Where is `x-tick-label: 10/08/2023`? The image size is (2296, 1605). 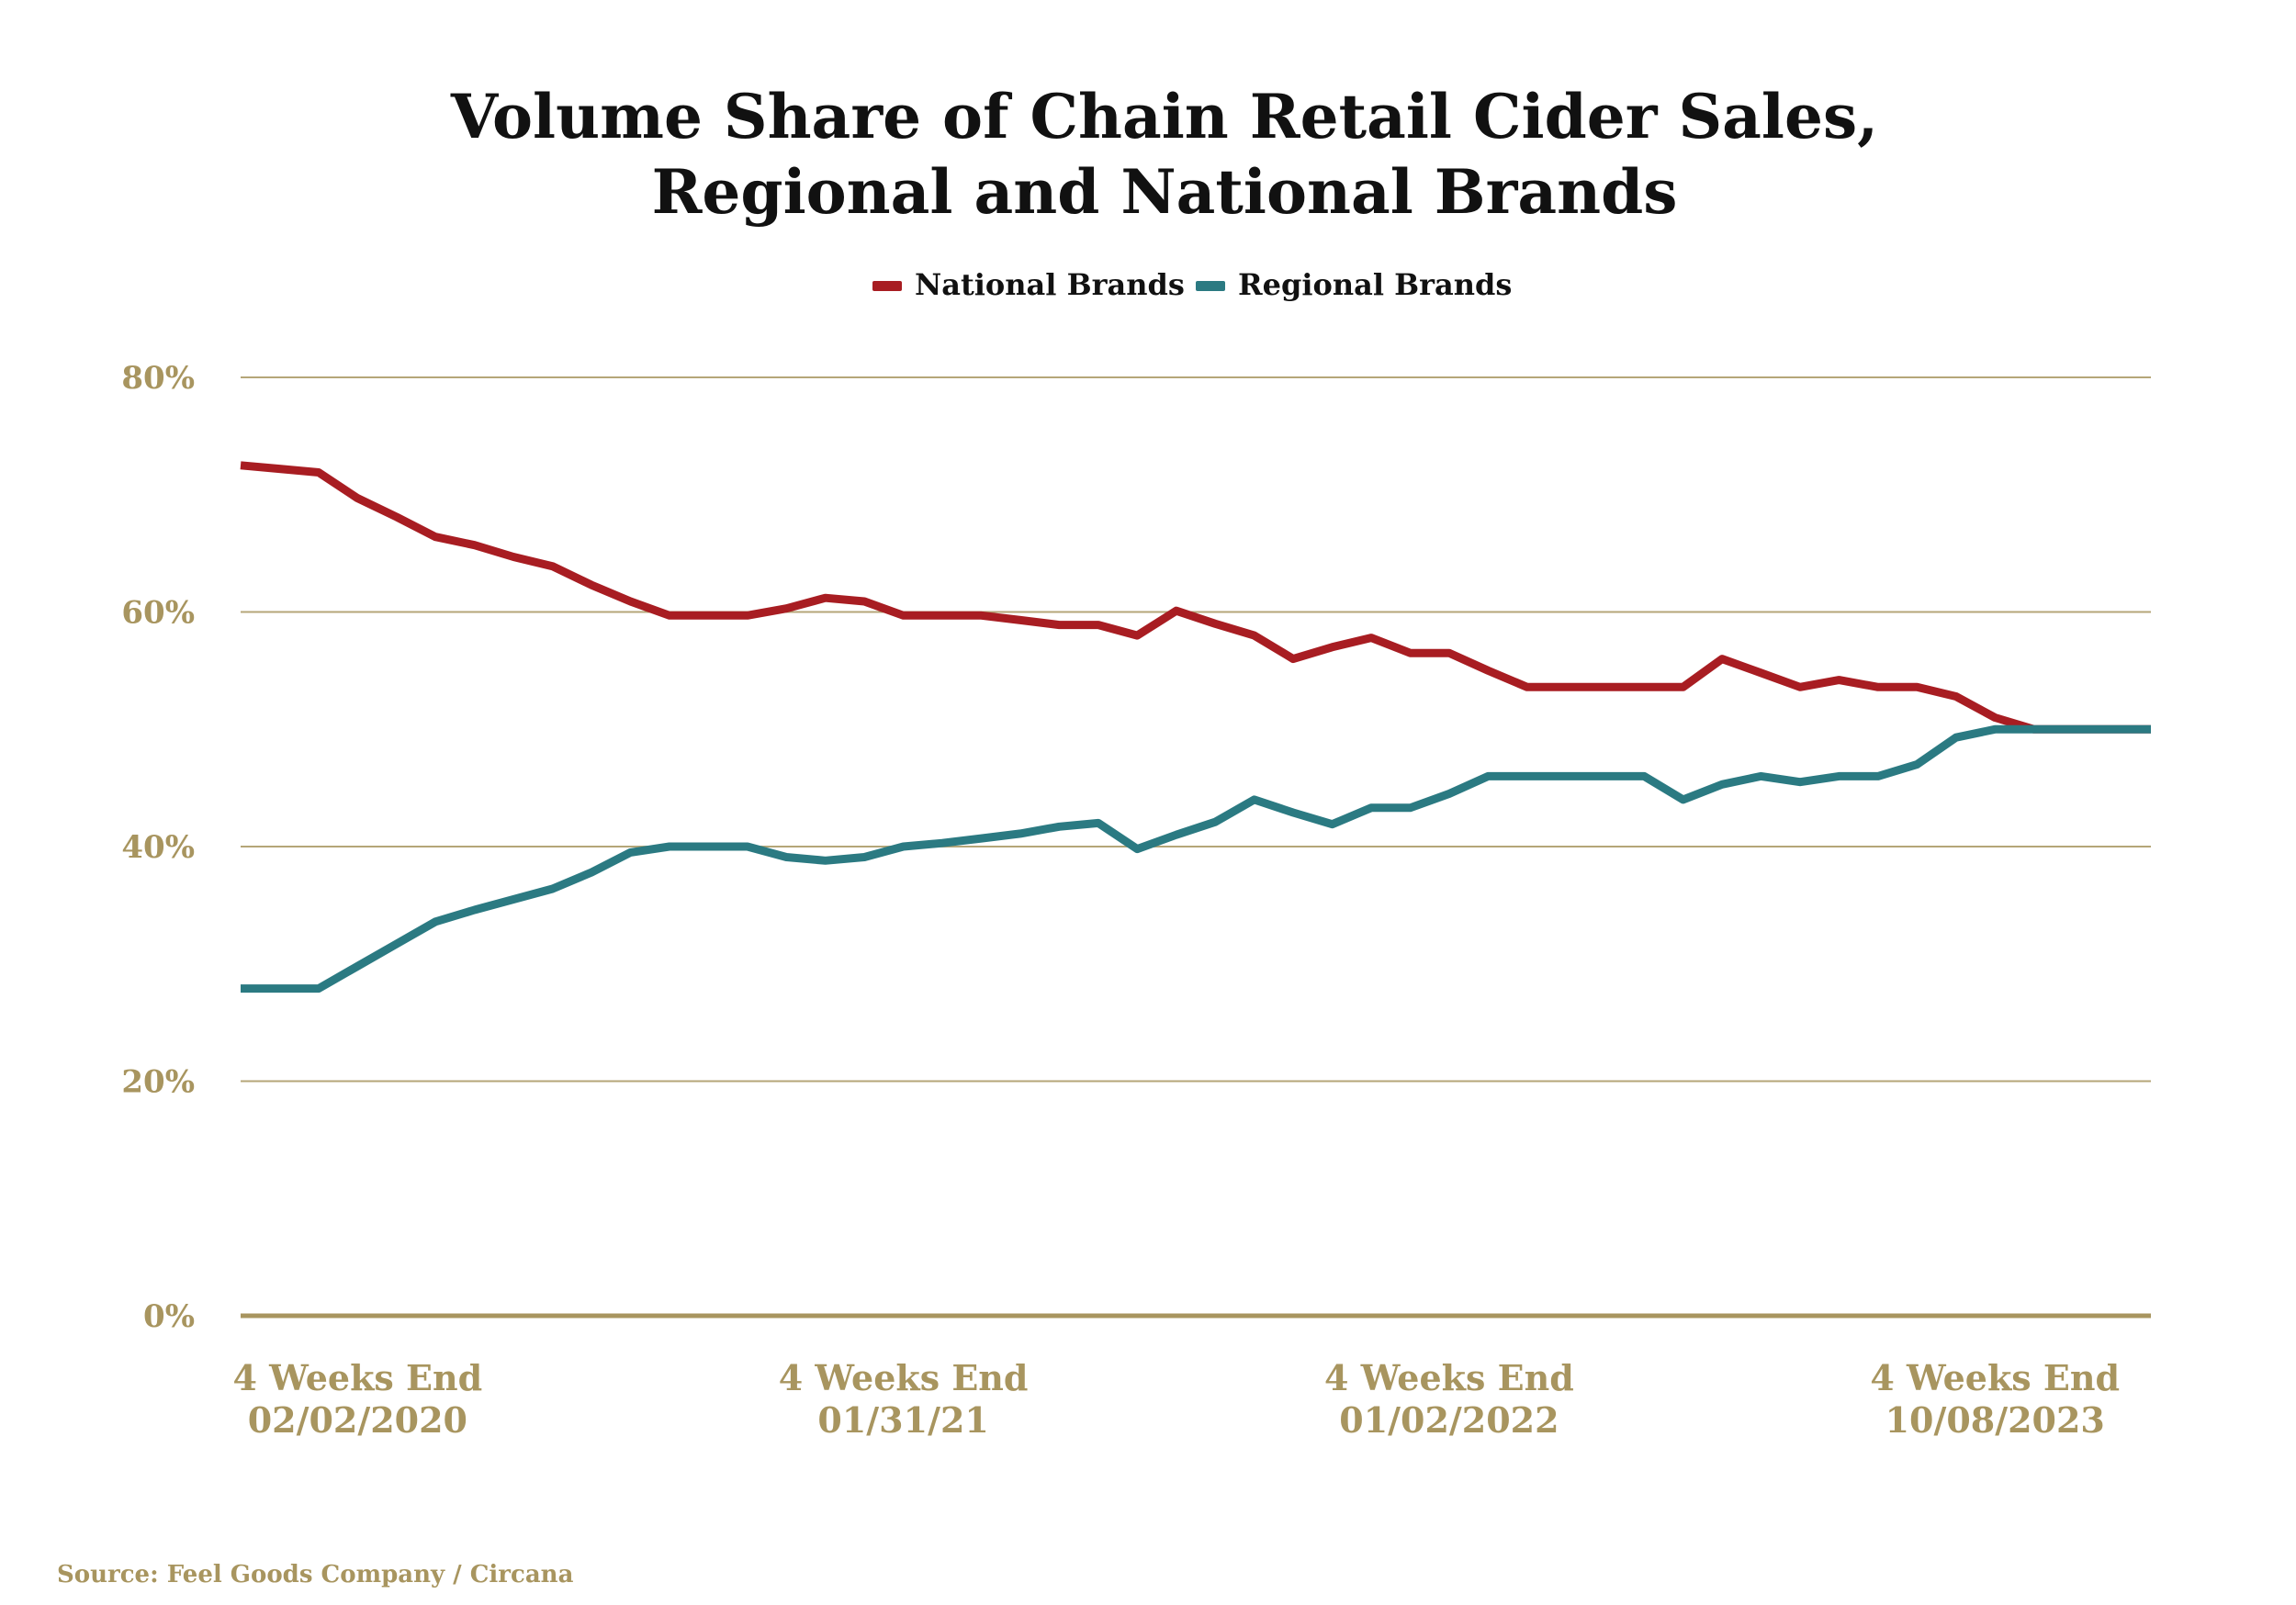 x-tick-label: 10/08/2023 is located at coordinates (1995, 1420).